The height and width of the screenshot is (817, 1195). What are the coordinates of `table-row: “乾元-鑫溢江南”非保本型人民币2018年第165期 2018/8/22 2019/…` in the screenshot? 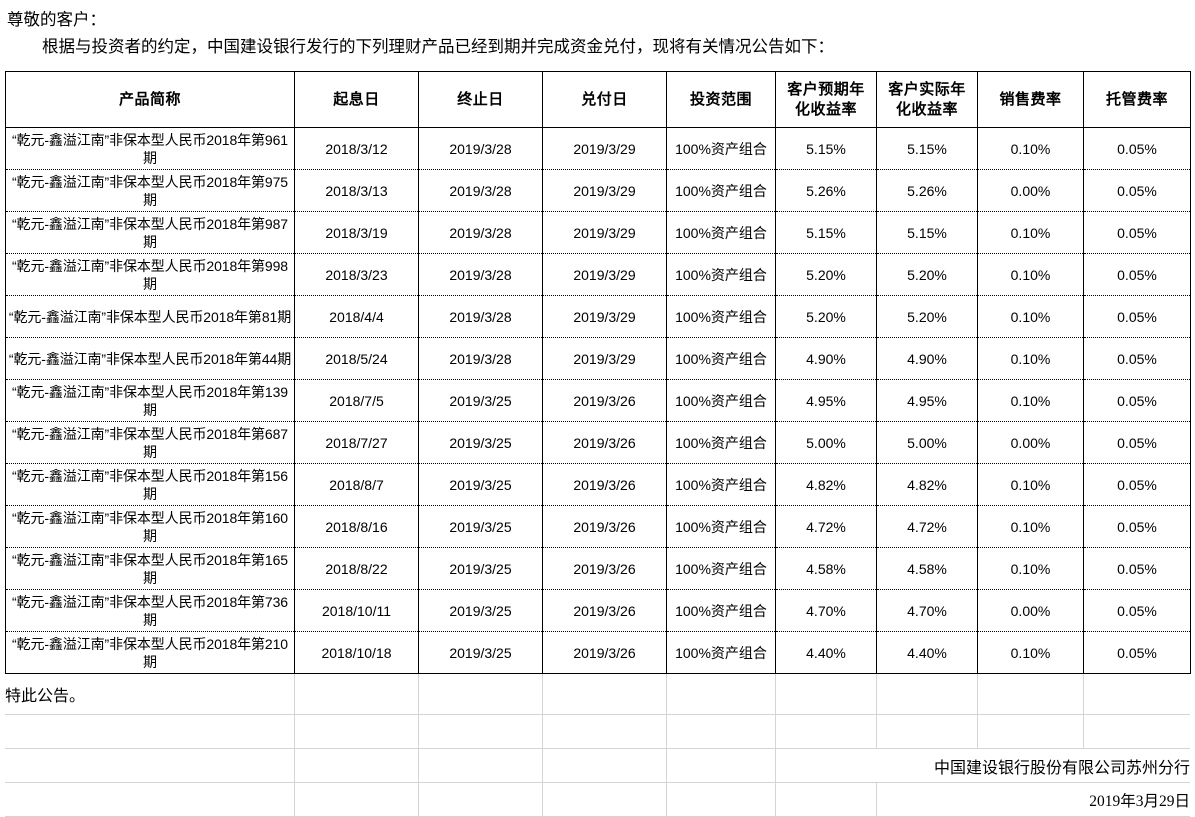 It's located at (598, 568).